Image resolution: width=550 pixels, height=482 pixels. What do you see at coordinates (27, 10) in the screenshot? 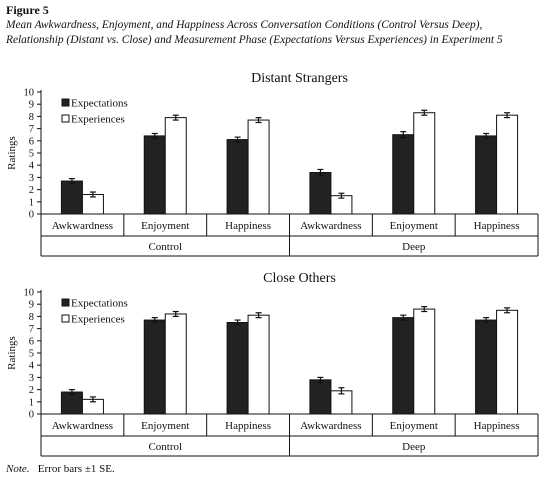
I see `figure-label: Figure 5` at bounding box center [27, 10].